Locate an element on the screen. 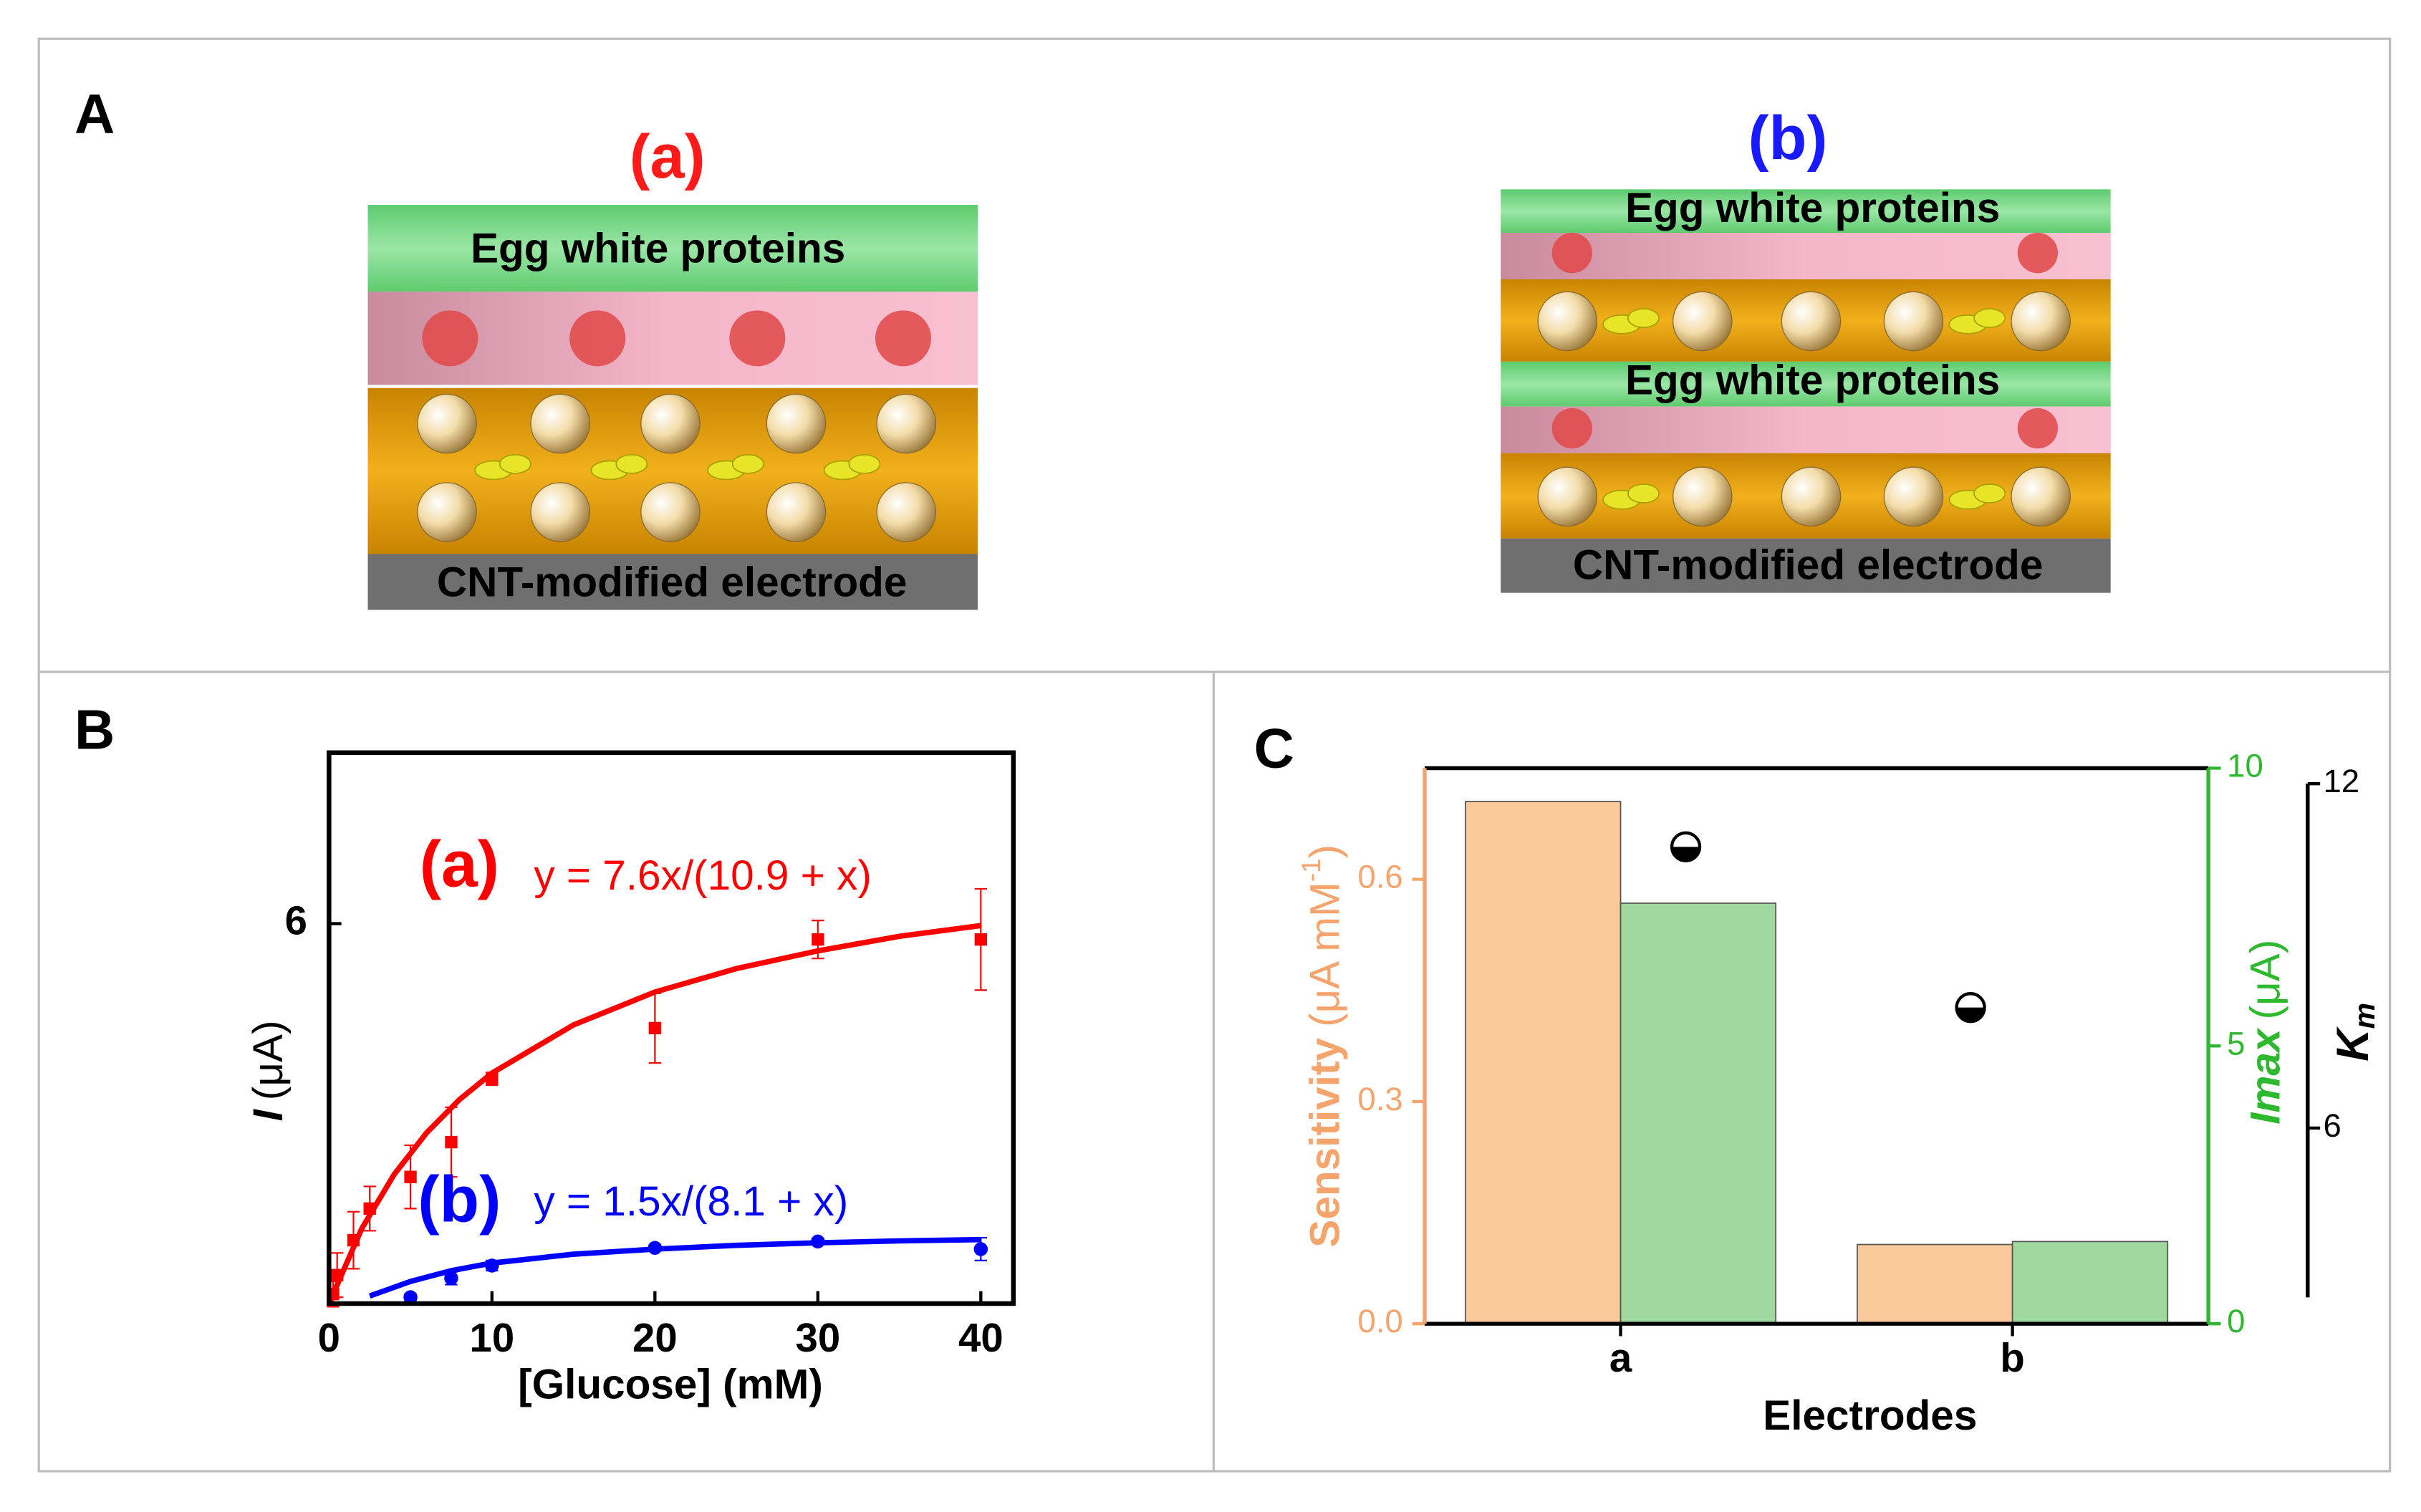 The height and width of the screenshot is (1512, 2421). y-axis-label-unit: (μA mM is located at coordinates (1325, 954).